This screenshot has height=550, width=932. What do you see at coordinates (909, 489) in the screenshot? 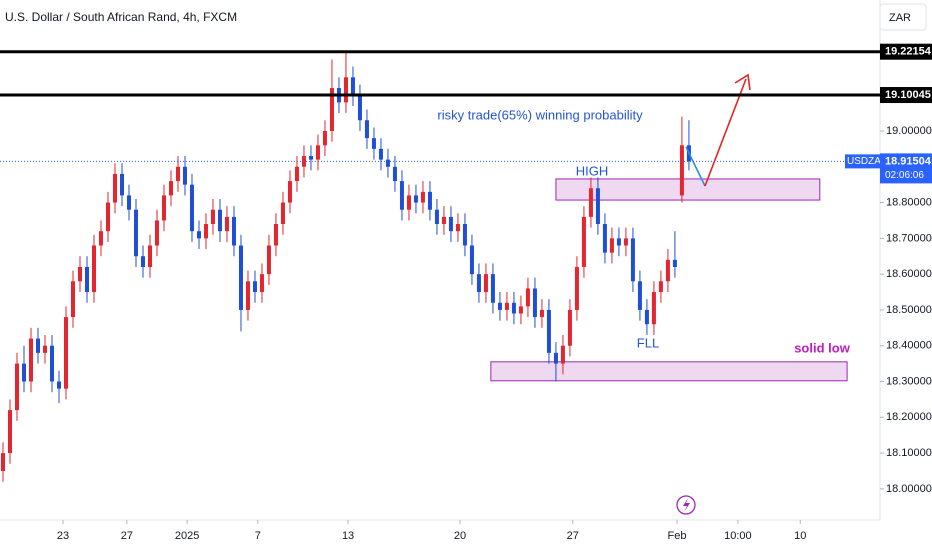
I see `y-tick-label: 18.00000` at bounding box center [909, 489].